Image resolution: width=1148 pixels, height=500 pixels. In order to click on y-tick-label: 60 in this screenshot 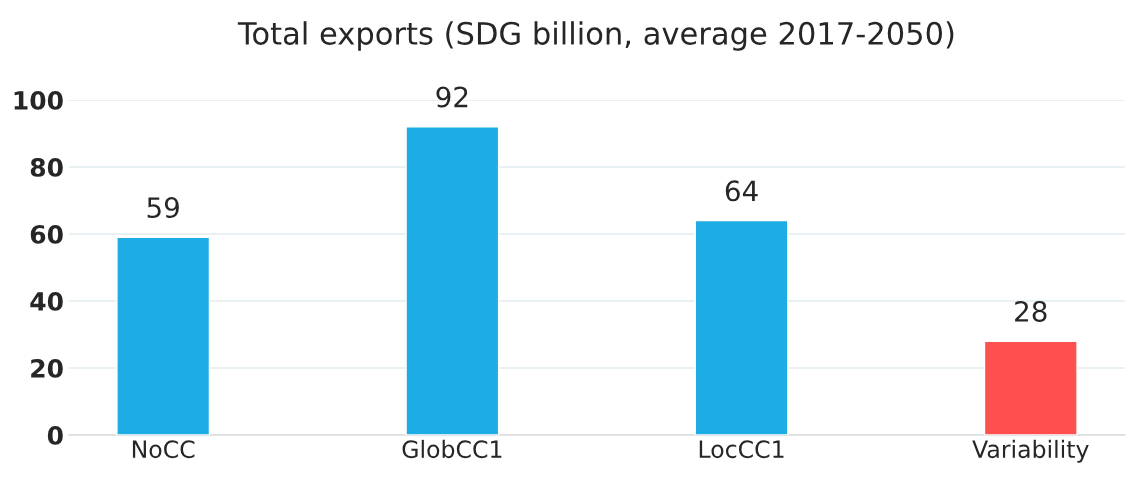, I will do `click(46, 234)`.